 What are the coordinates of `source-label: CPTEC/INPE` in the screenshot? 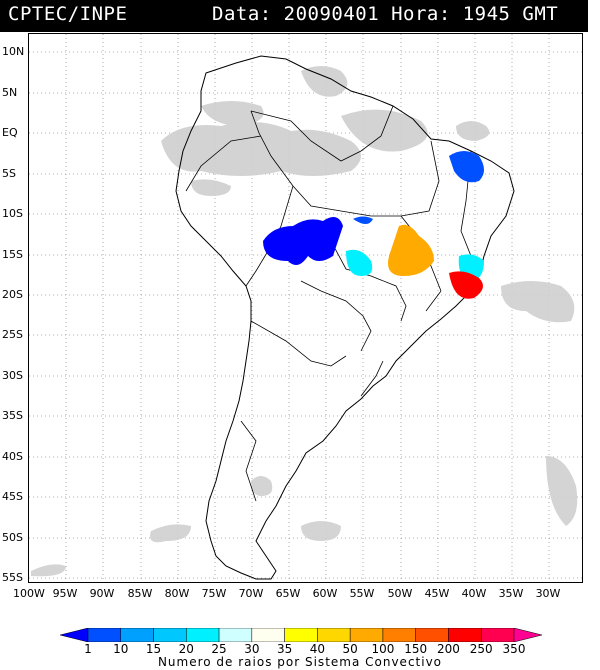 It's located at (68, 14).